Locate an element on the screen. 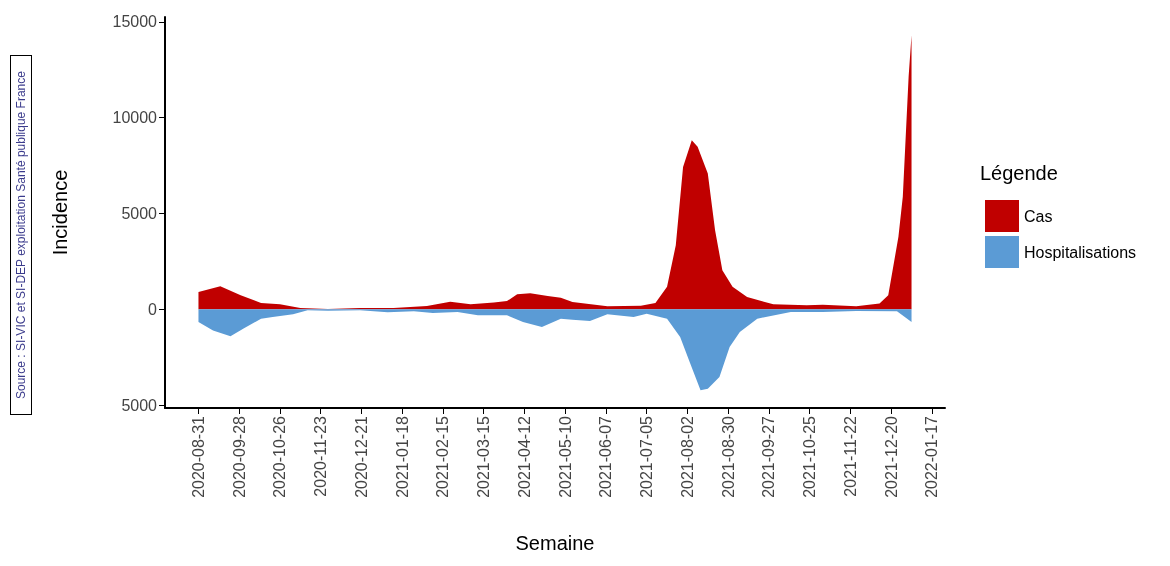 This screenshot has height=566, width=1170. x-tick-label: 2020-08-31 is located at coordinates (198, 456).